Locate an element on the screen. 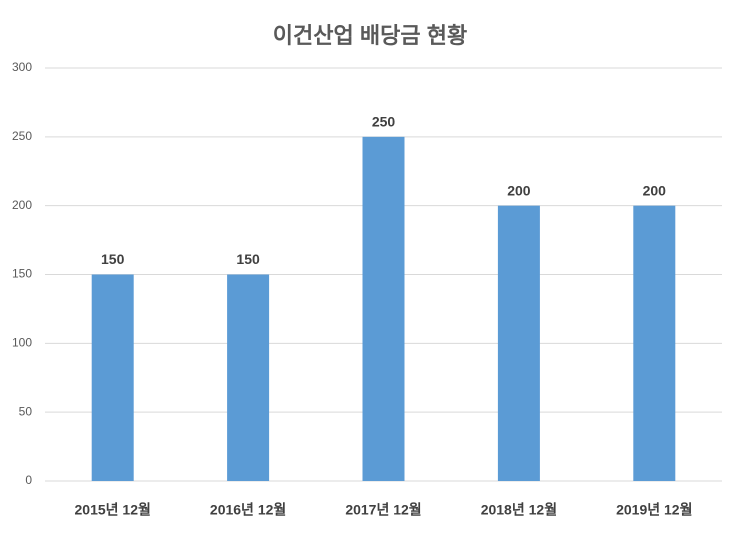 The height and width of the screenshot is (535, 740). y-tick-label: 100 is located at coordinates (22, 343).